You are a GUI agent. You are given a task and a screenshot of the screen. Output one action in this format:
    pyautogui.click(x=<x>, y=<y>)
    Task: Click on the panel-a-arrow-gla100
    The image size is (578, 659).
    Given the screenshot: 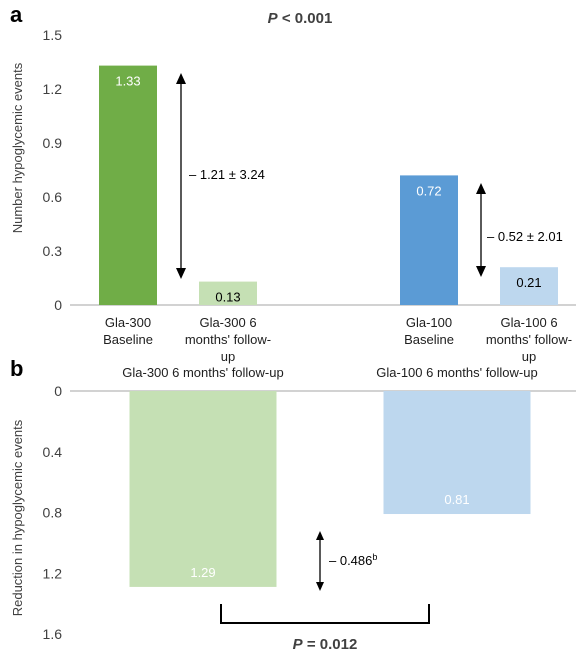 What is the action you would take?
    pyautogui.click(x=481, y=230)
    